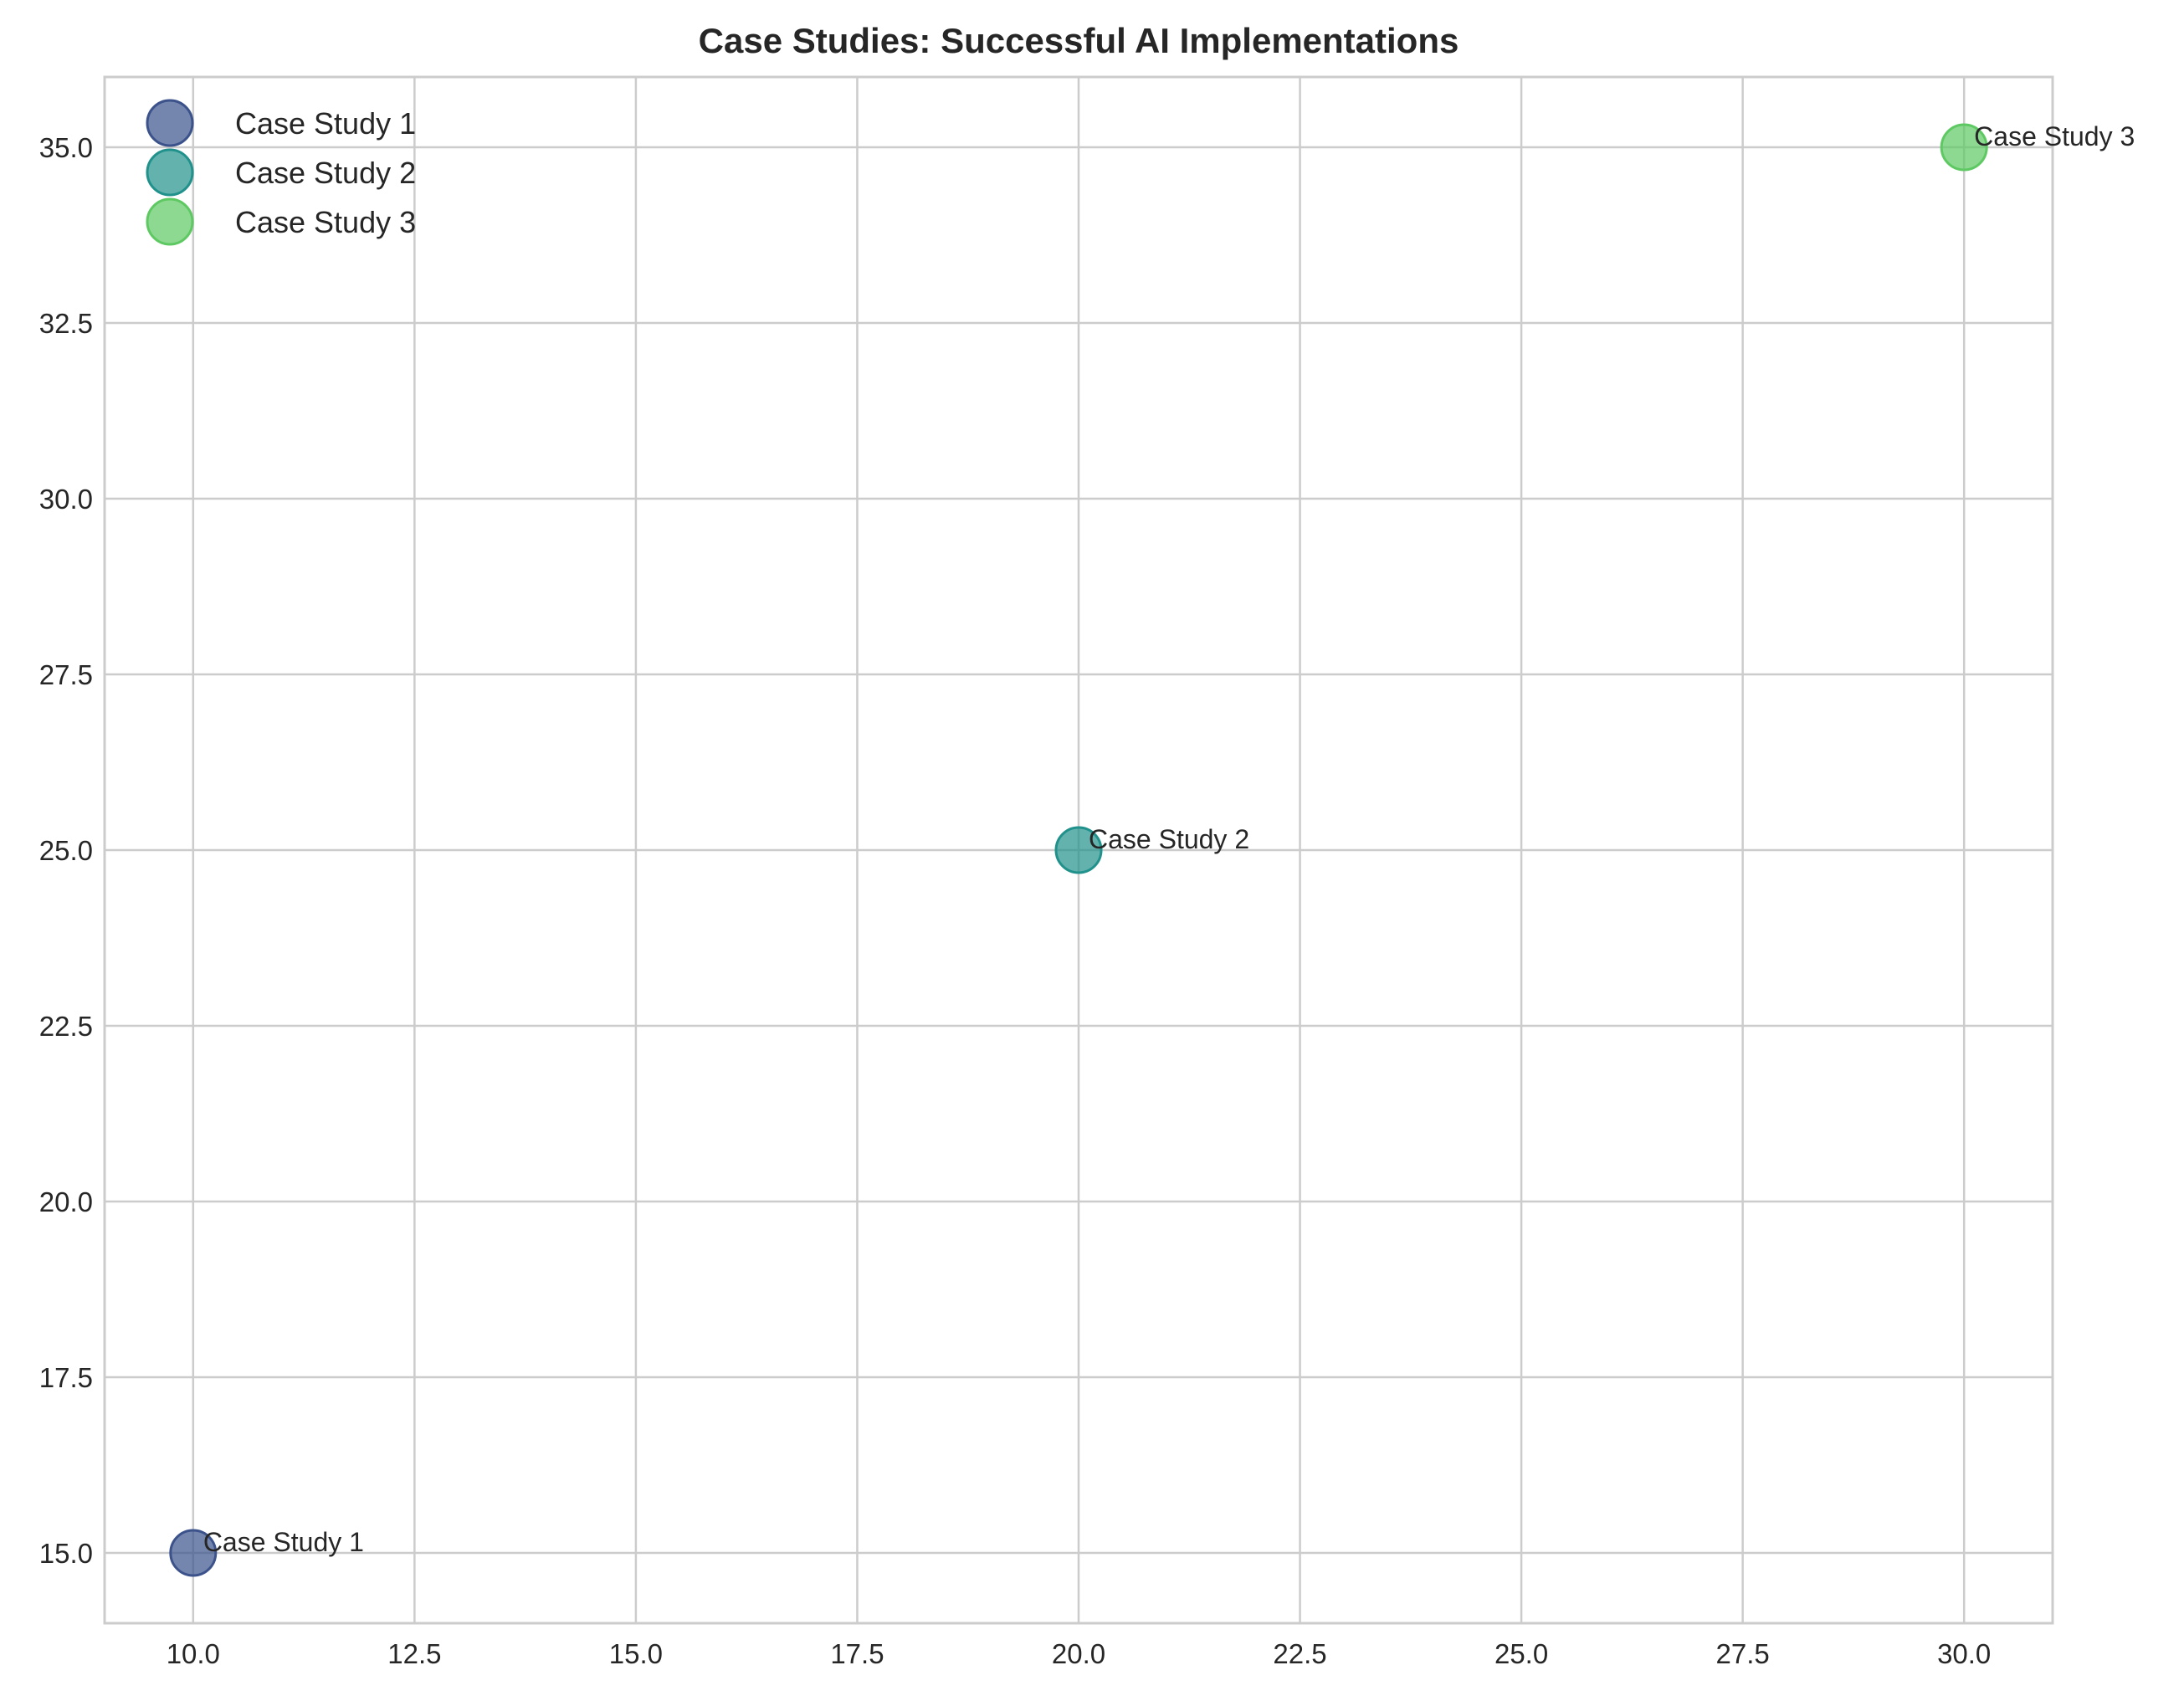  I want to click on y-tick-label: 20.0, so click(66, 1201).